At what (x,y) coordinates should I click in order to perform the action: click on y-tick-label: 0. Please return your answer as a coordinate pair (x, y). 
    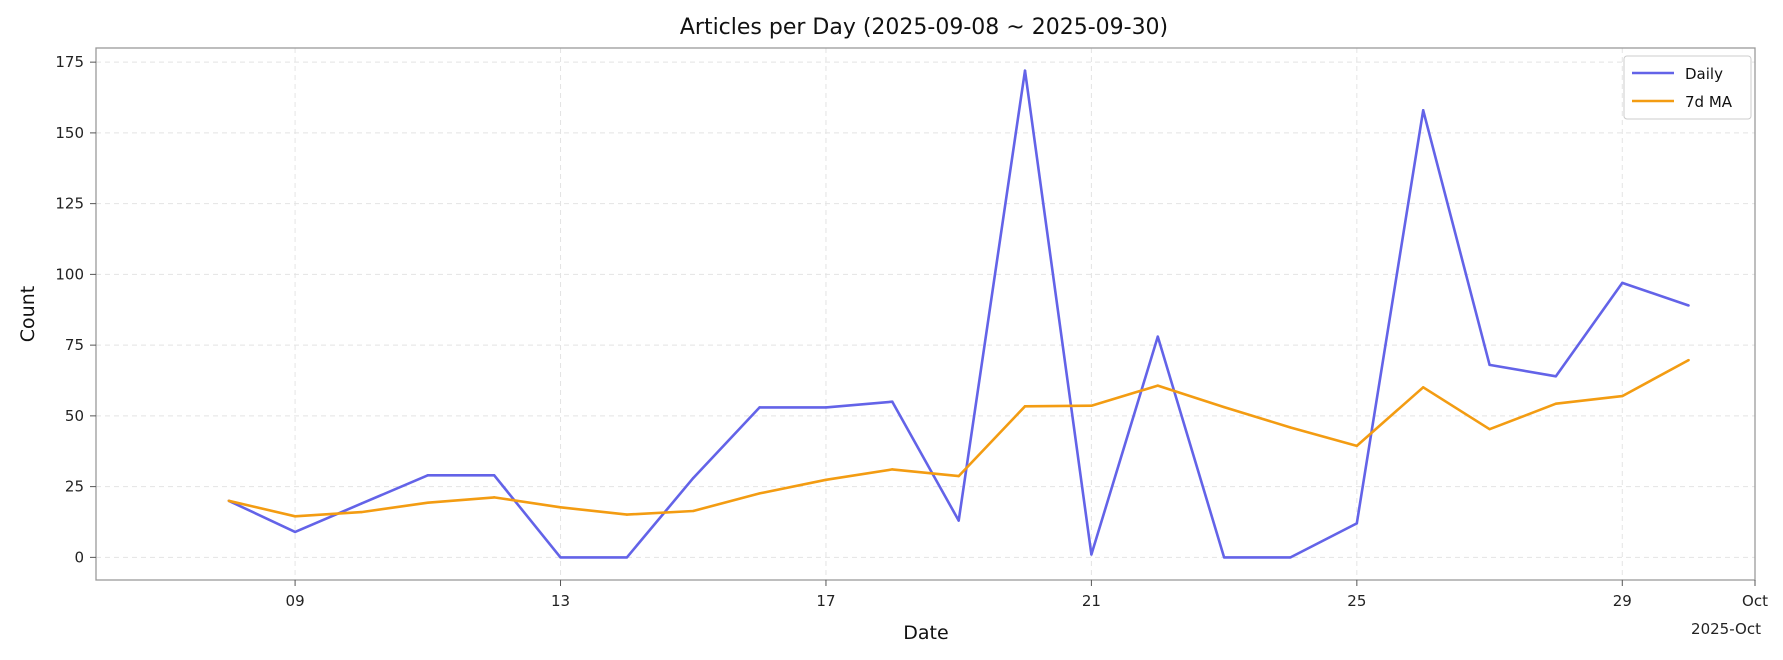
    Looking at the image, I should click on (79, 557).